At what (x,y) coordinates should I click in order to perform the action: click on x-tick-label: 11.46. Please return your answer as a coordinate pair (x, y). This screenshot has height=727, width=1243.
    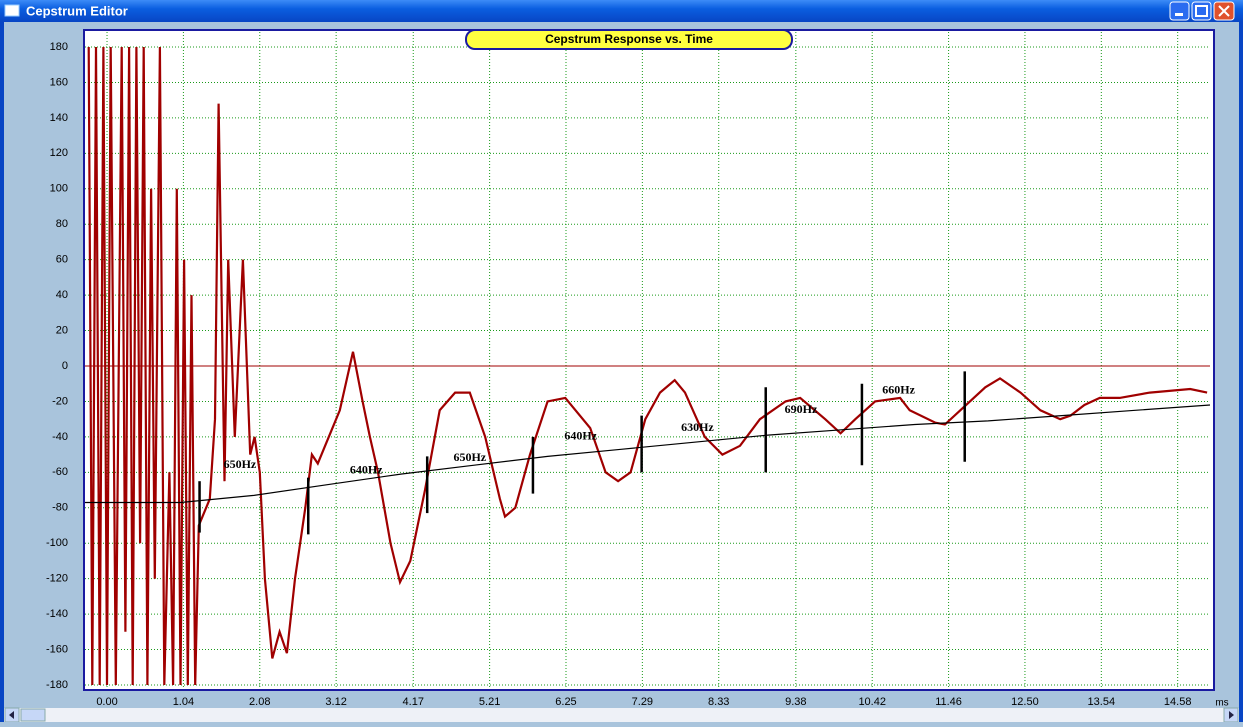
    Looking at the image, I should click on (948, 702).